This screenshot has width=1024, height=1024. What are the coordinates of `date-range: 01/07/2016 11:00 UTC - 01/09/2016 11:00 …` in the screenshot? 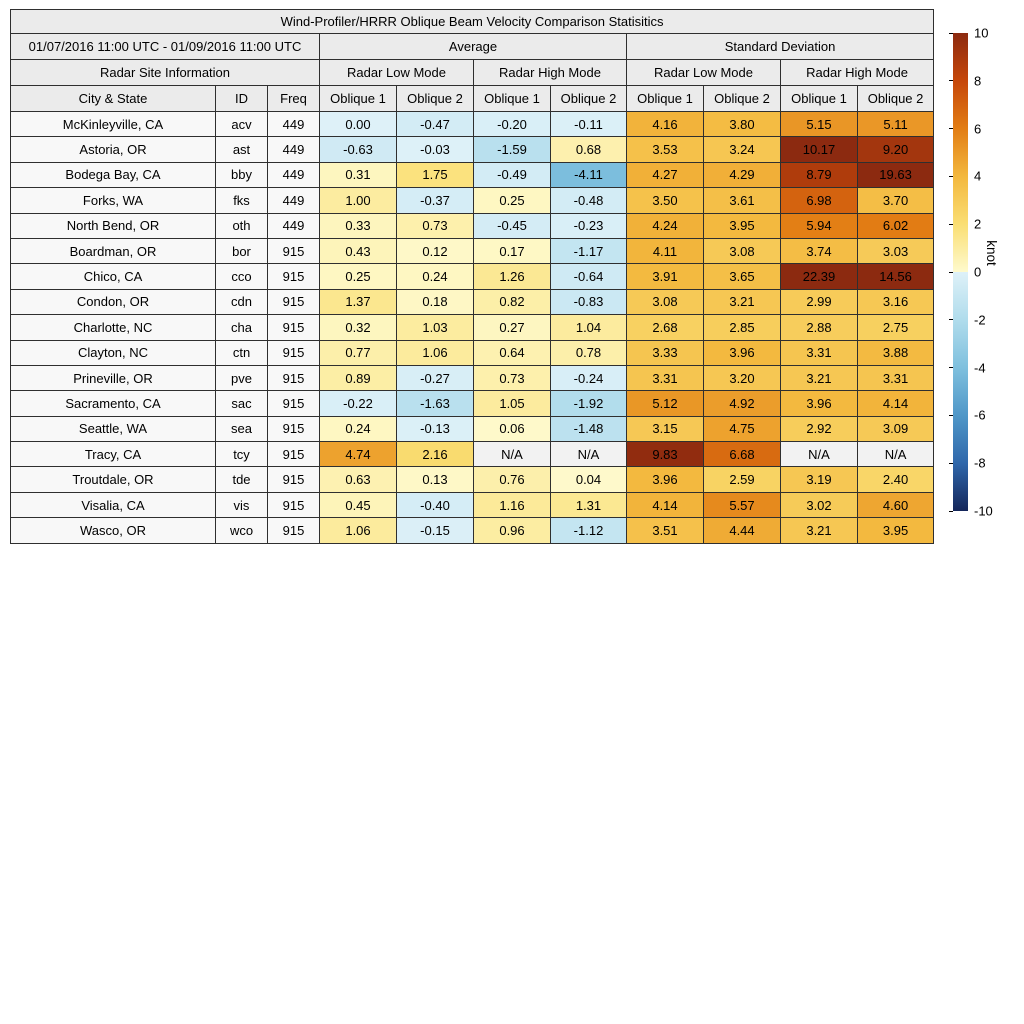 It's located at (165, 46).